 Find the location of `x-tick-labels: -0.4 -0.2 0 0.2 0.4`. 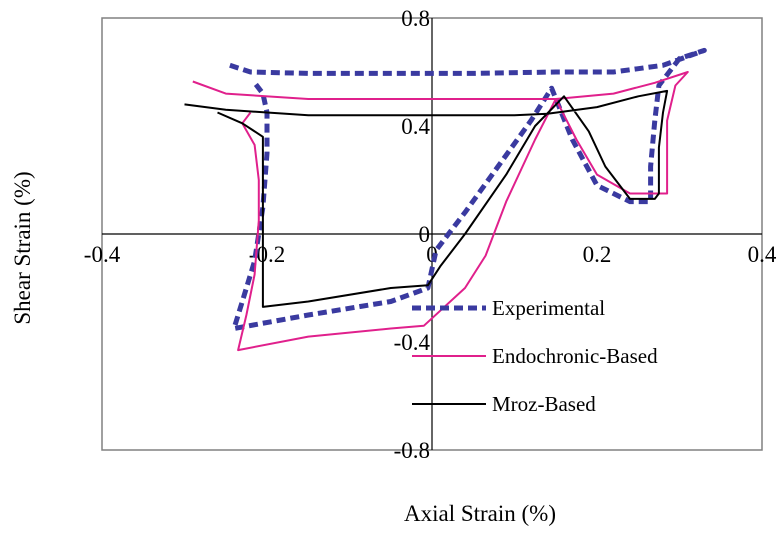

x-tick-labels: -0.4 -0.2 0 0.2 0.4 is located at coordinates (430, 254).